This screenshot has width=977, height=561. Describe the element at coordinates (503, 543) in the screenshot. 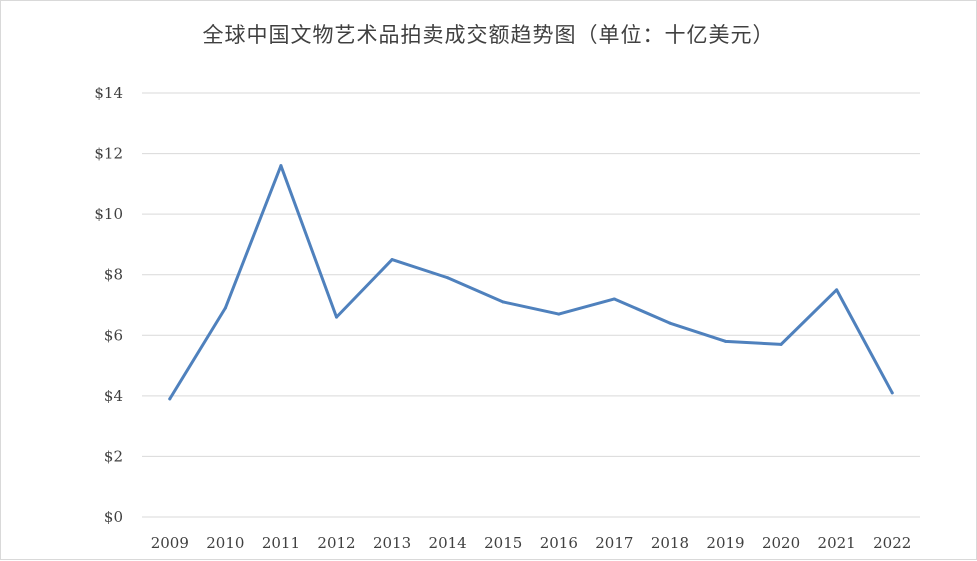

I see `x-tick-label: 2015` at that location.